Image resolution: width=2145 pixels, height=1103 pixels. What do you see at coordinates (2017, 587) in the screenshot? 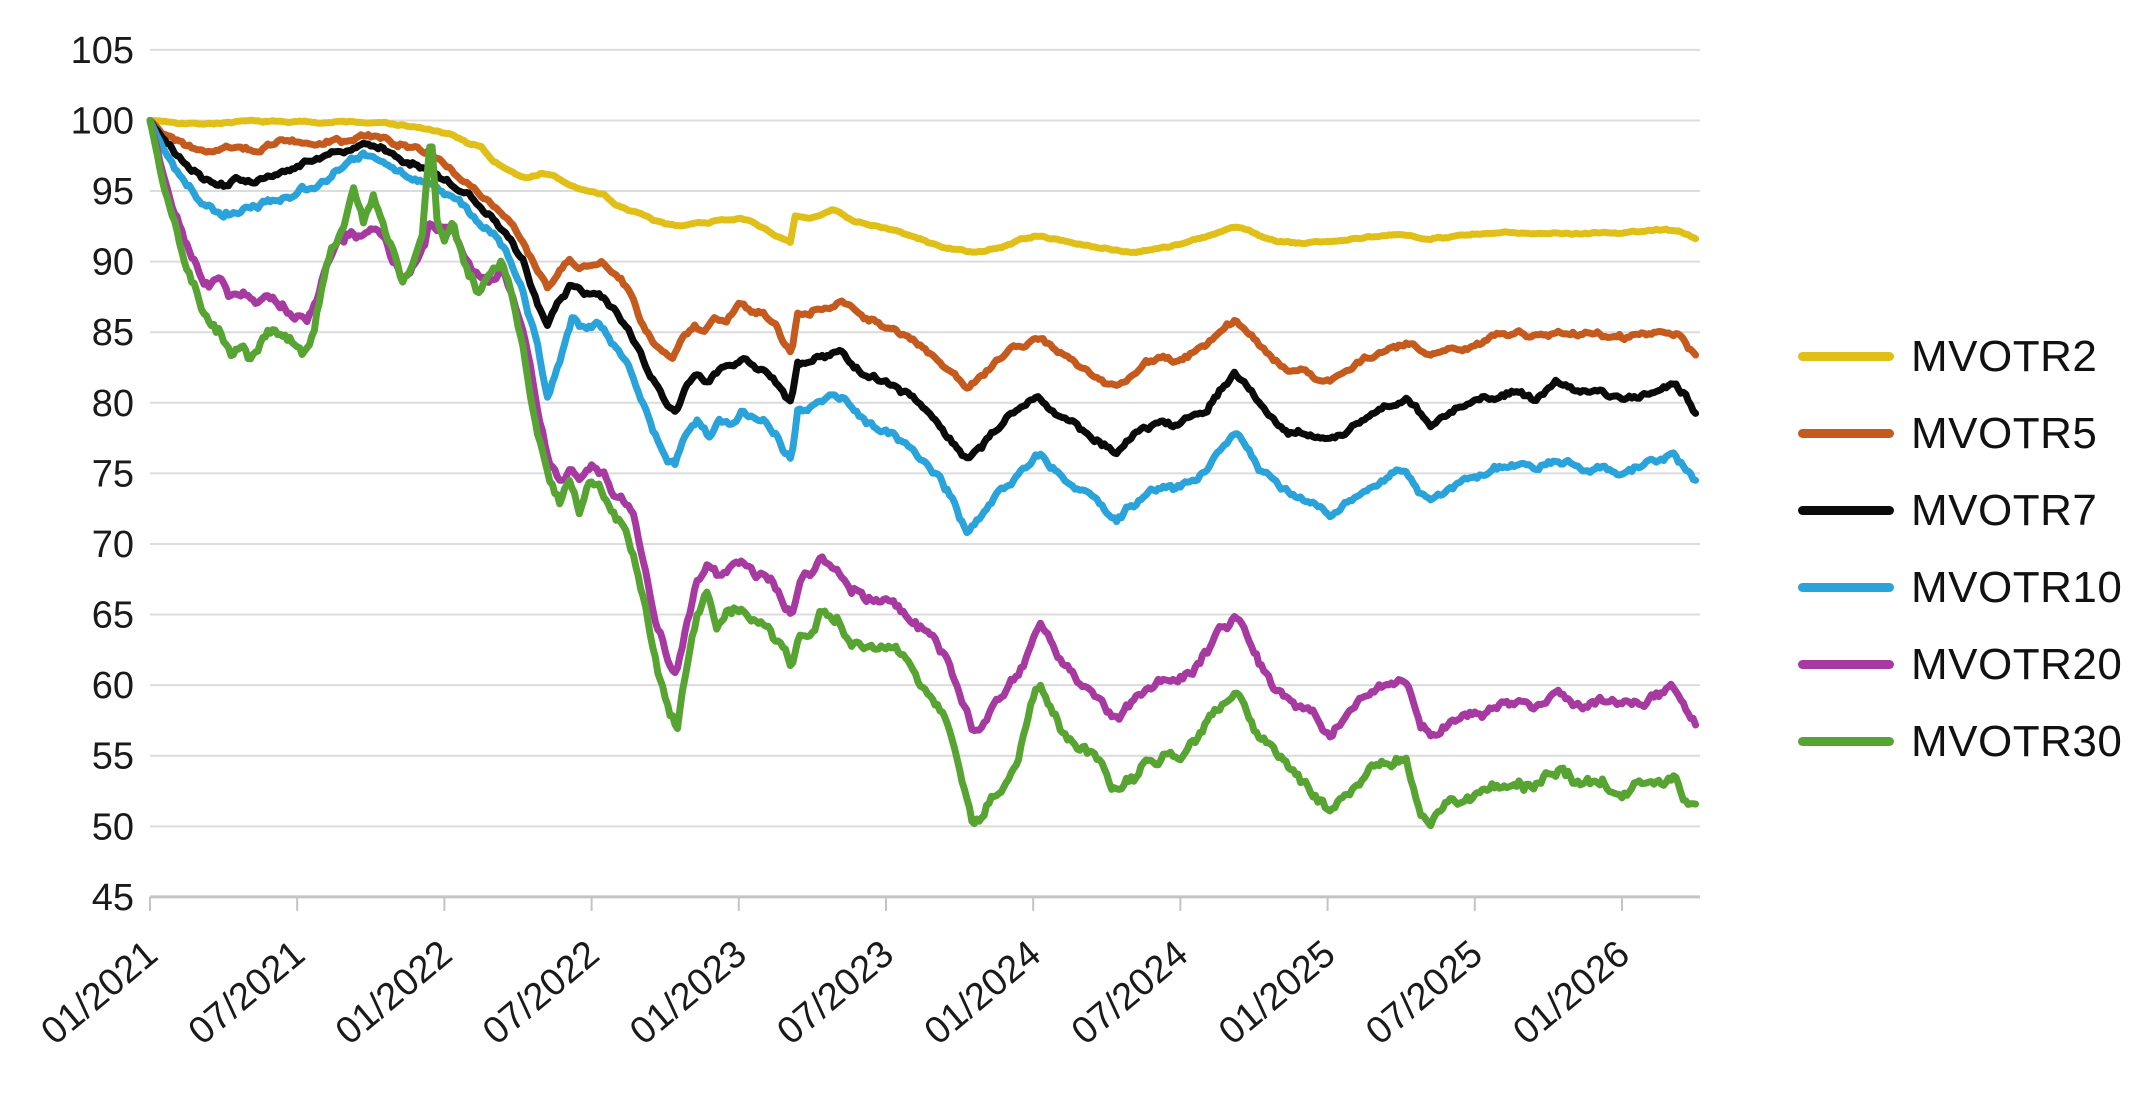
I see `legend-label: MVOTR10` at bounding box center [2017, 587].